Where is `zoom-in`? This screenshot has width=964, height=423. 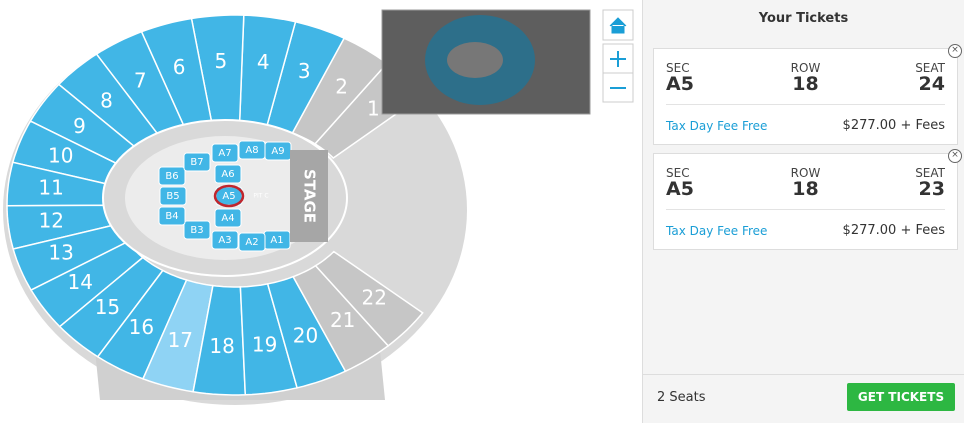
zoom-in is located at coordinates (618, 59).